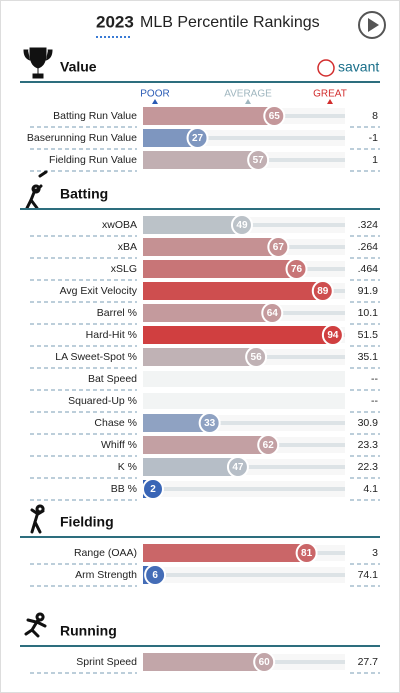  I want to click on metric-value: 8, so click(375, 116).